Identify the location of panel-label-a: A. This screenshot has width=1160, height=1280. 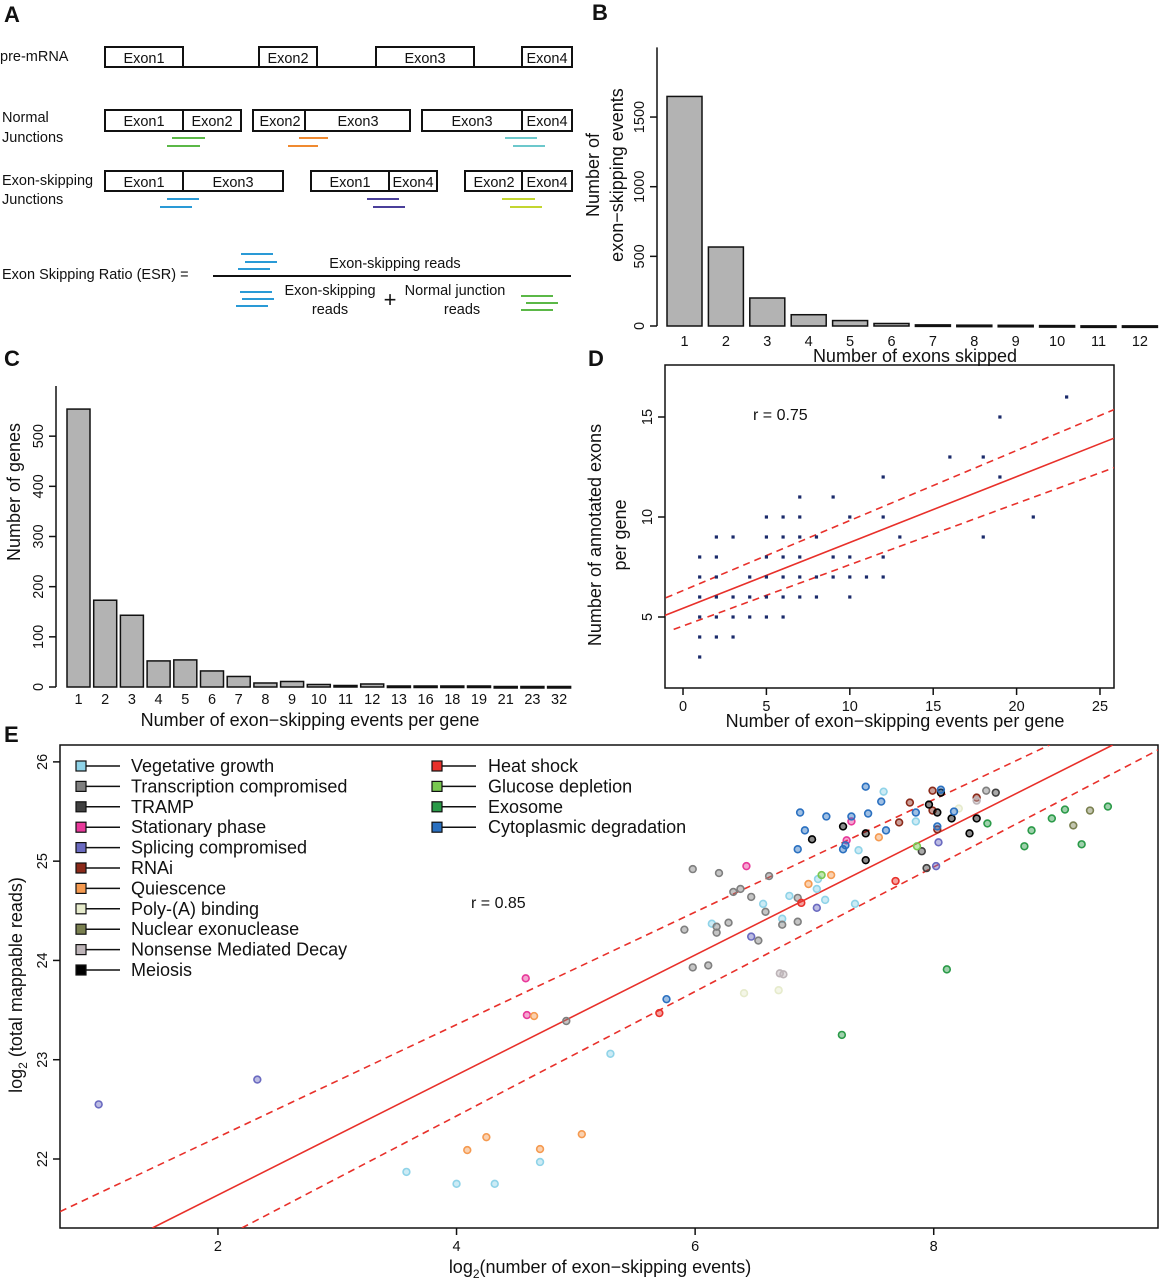
(12, 14).